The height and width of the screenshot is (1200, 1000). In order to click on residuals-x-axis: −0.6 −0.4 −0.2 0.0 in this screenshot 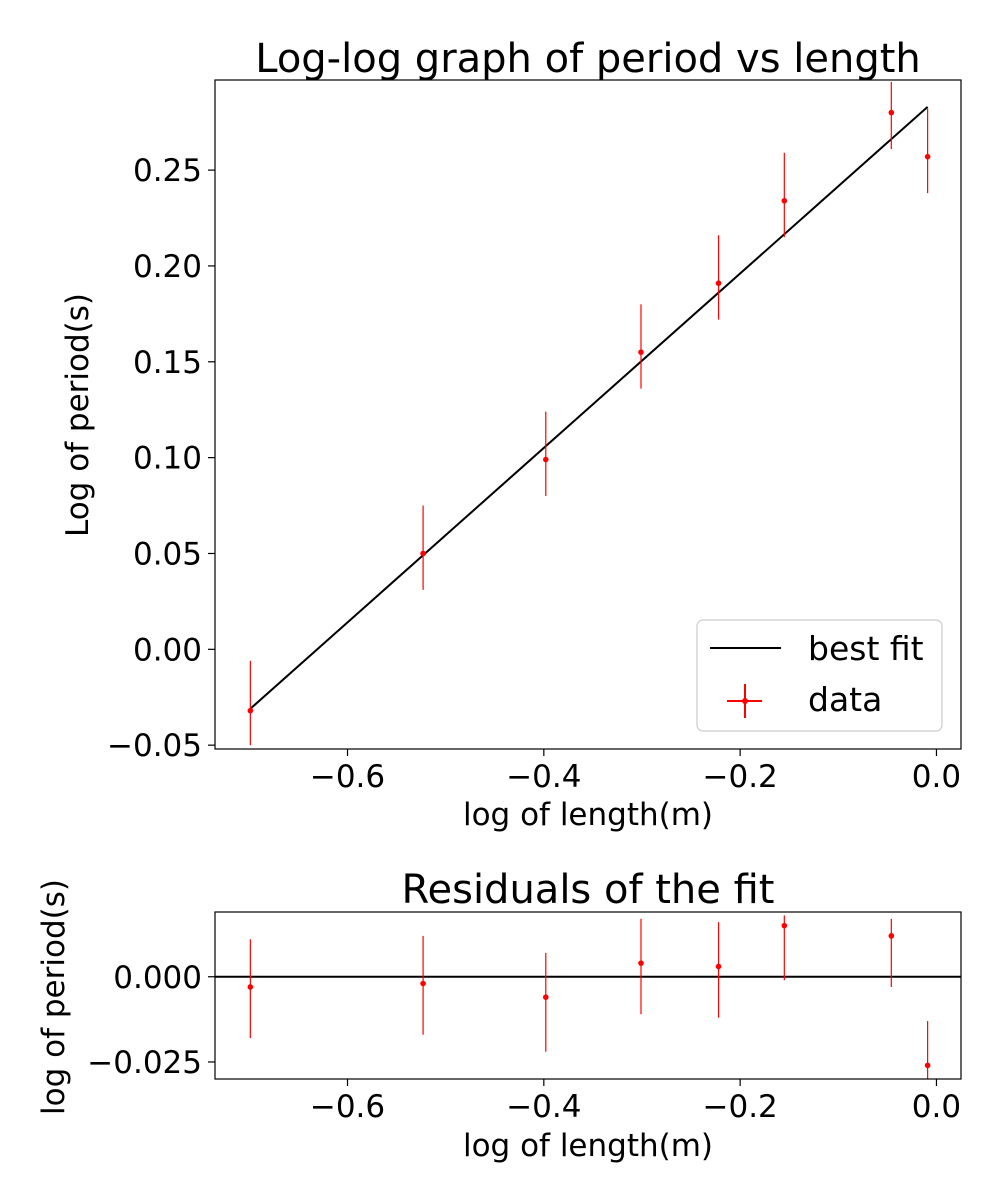, I will do `click(635, 1102)`.